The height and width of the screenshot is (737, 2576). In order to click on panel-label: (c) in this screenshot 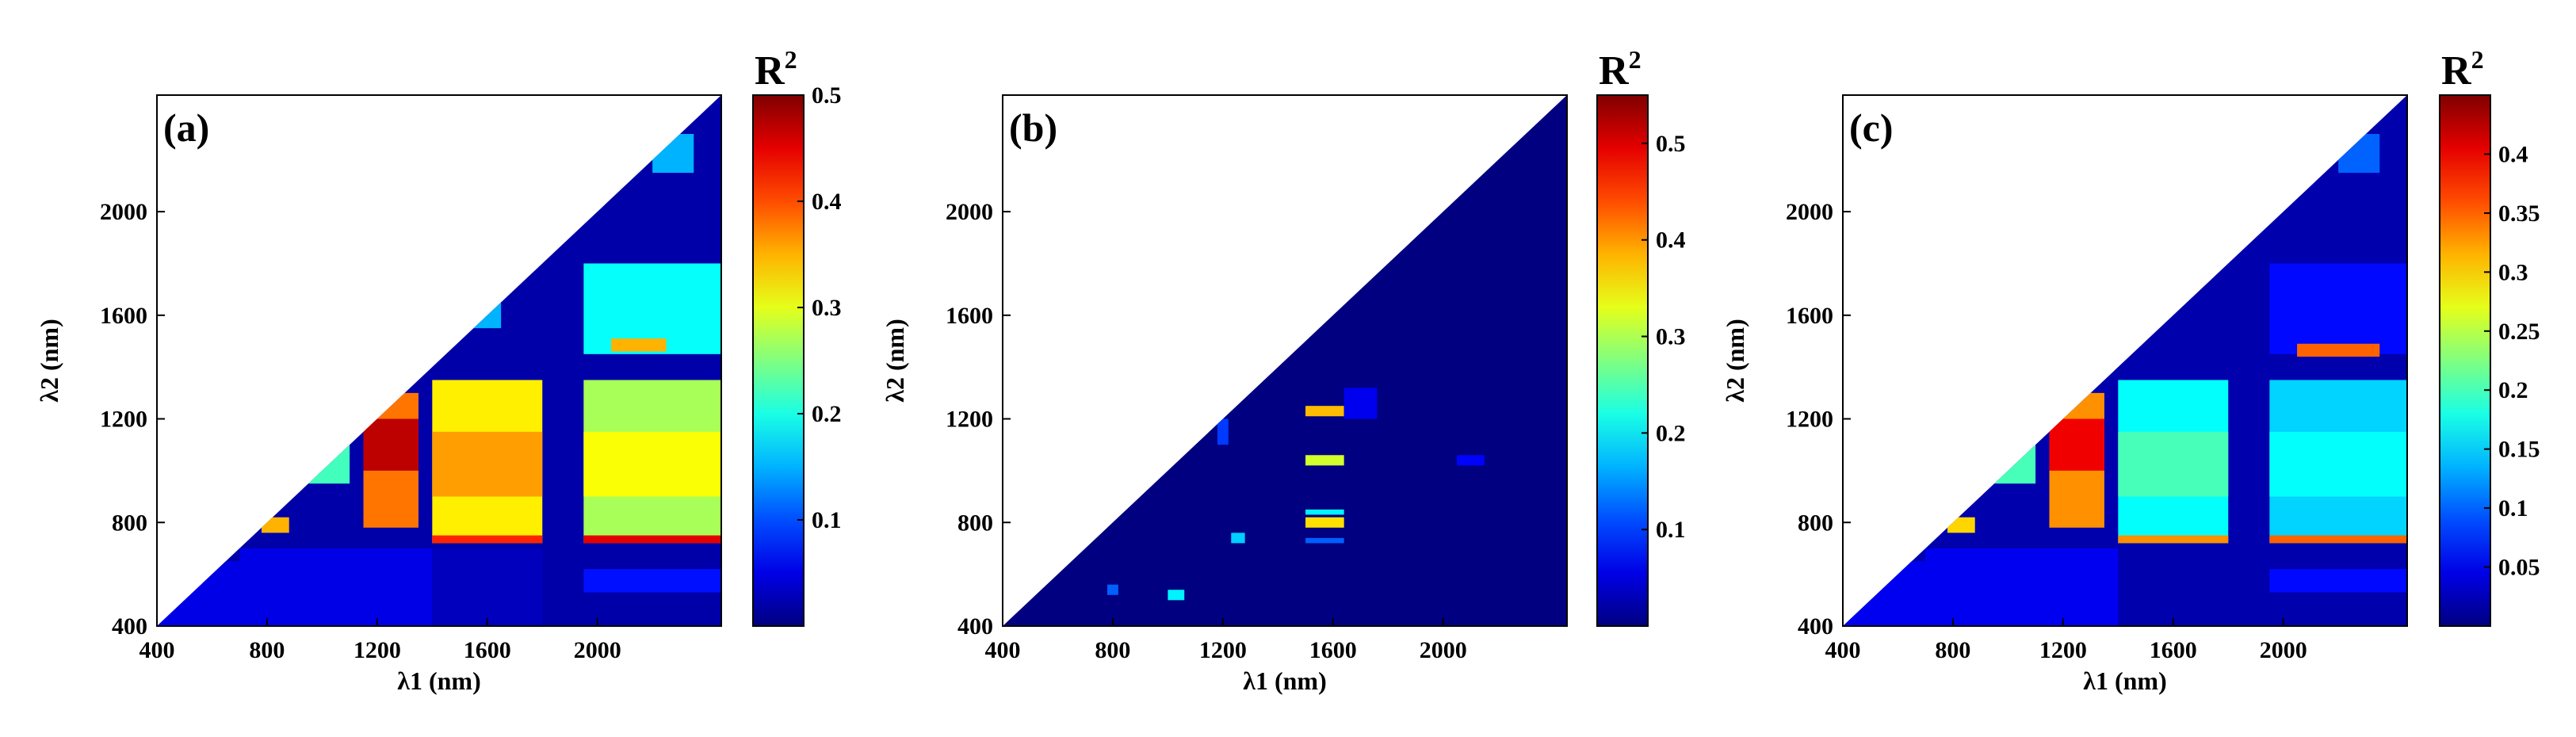, I will do `click(1872, 127)`.